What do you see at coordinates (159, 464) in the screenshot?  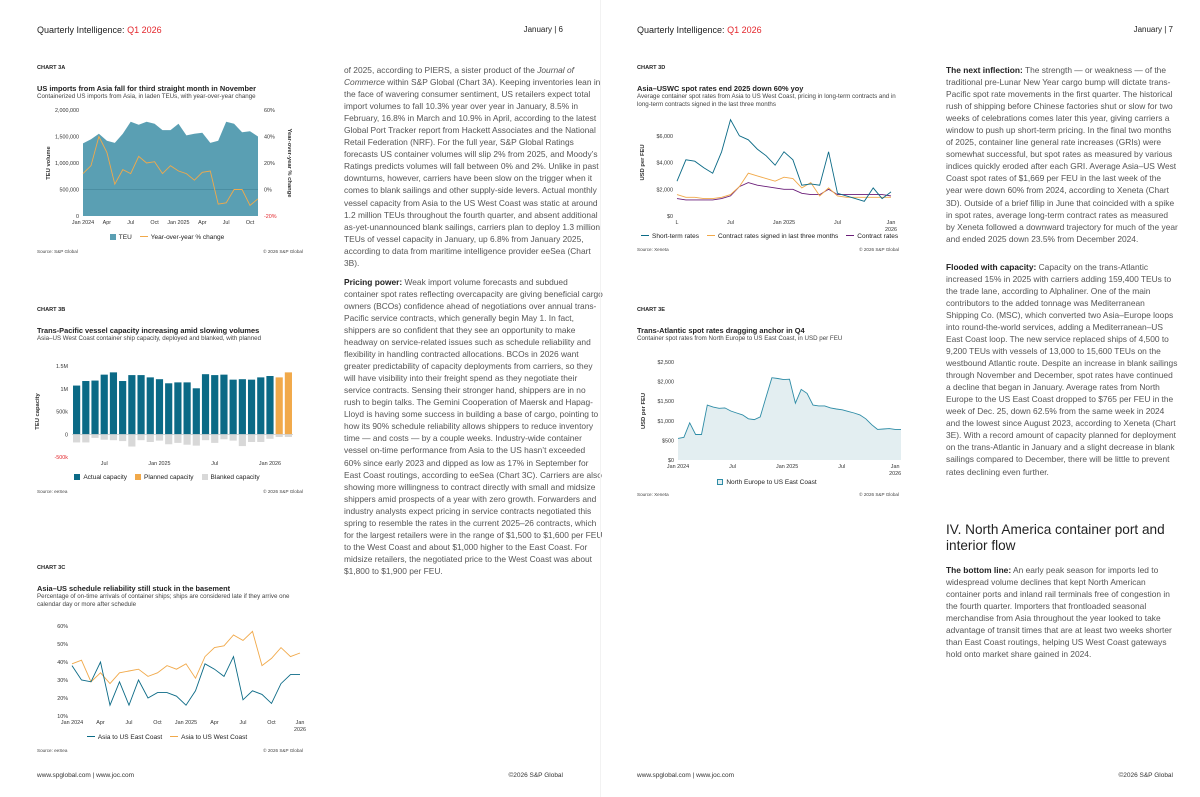 I see `x-tick-label: Jan 2025` at bounding box center [159, 464].